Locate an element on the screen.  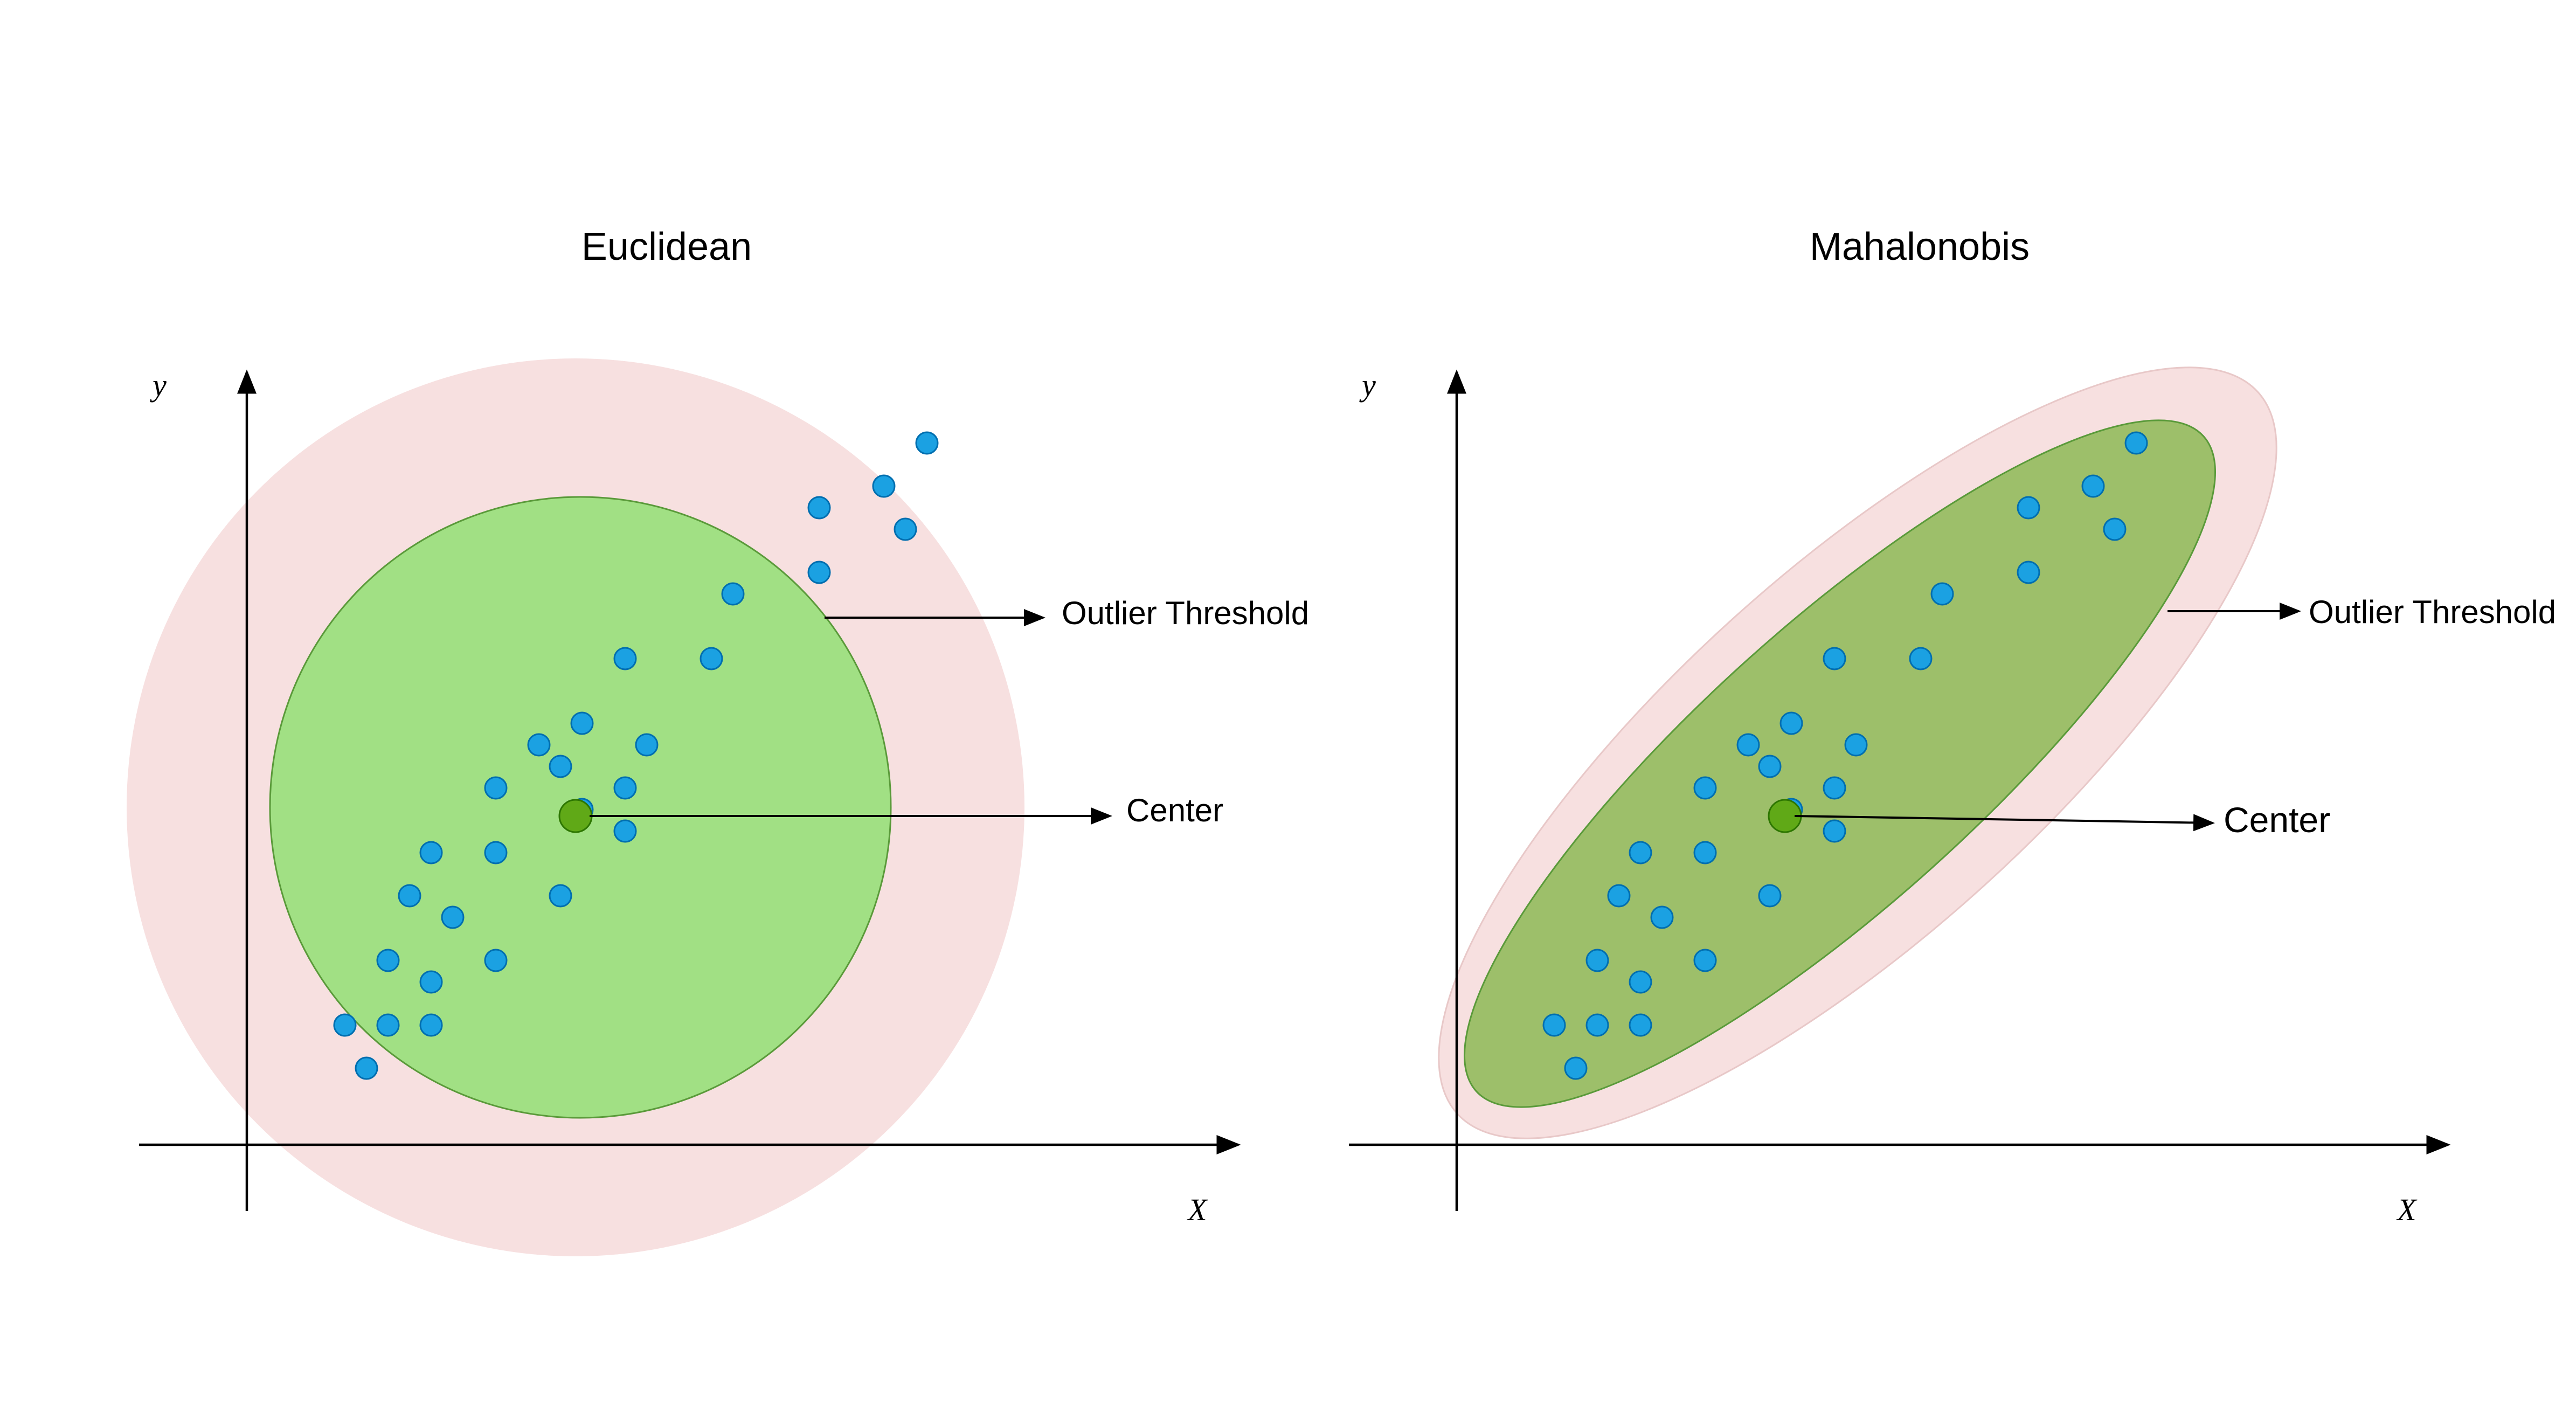
euclidean-center-point is located at coordinates (575, 816).